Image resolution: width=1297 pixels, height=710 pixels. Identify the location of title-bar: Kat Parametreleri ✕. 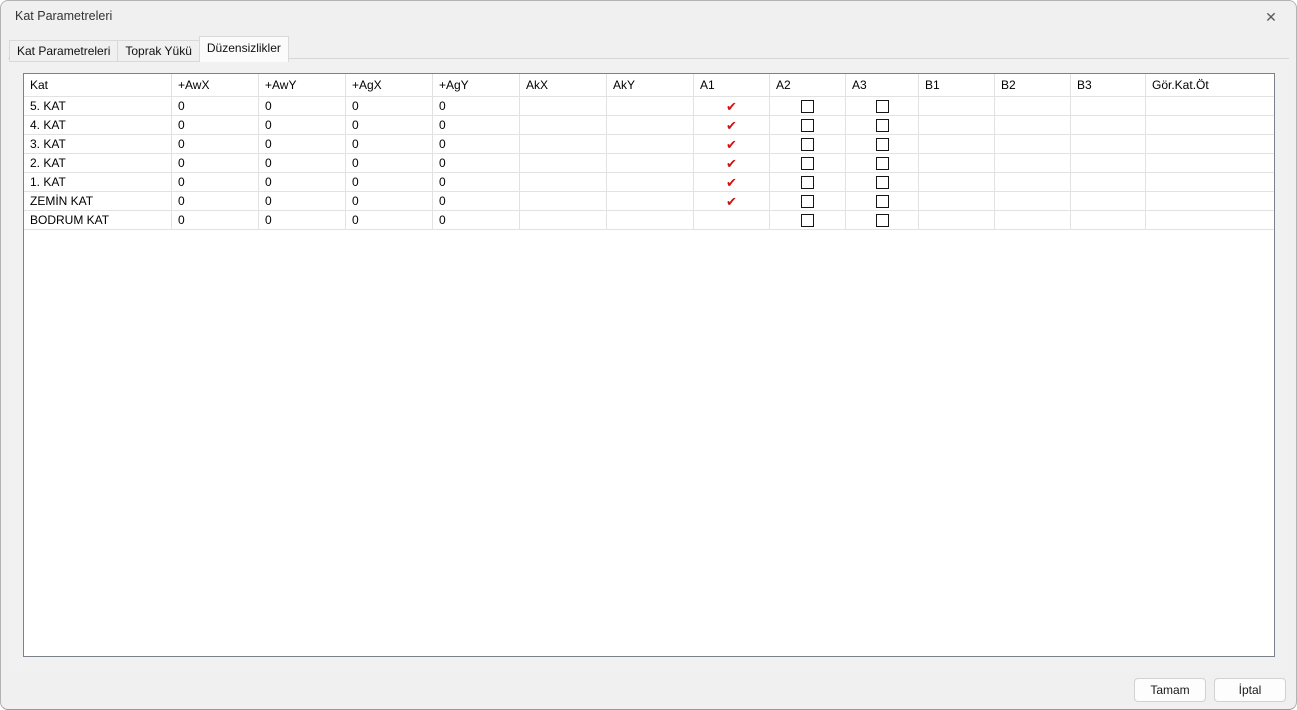
(648, 16).